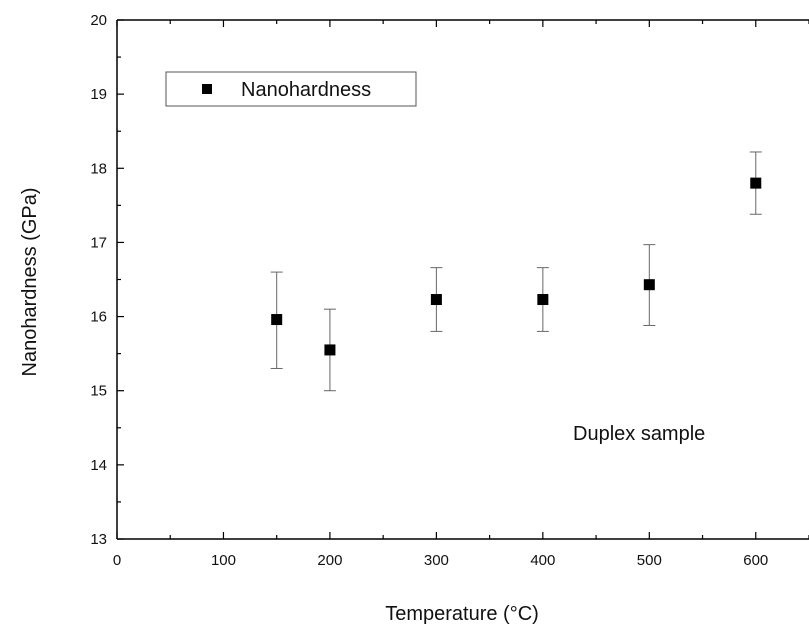 The image size is (809, 629). Describe the element at coordinates (755, 560) in the screenshot. I see `x-tick-label: 600` at that location.